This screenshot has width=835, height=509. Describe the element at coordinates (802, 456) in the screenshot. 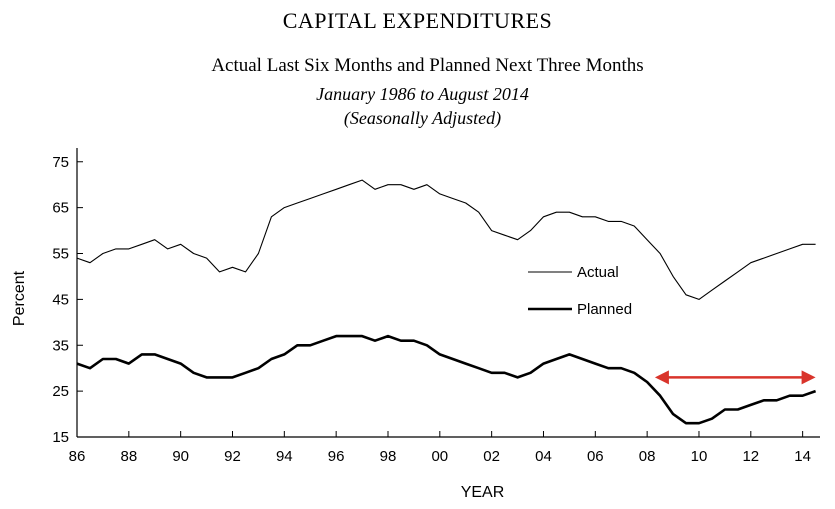

I see `x-tick-label: 14` at that location.